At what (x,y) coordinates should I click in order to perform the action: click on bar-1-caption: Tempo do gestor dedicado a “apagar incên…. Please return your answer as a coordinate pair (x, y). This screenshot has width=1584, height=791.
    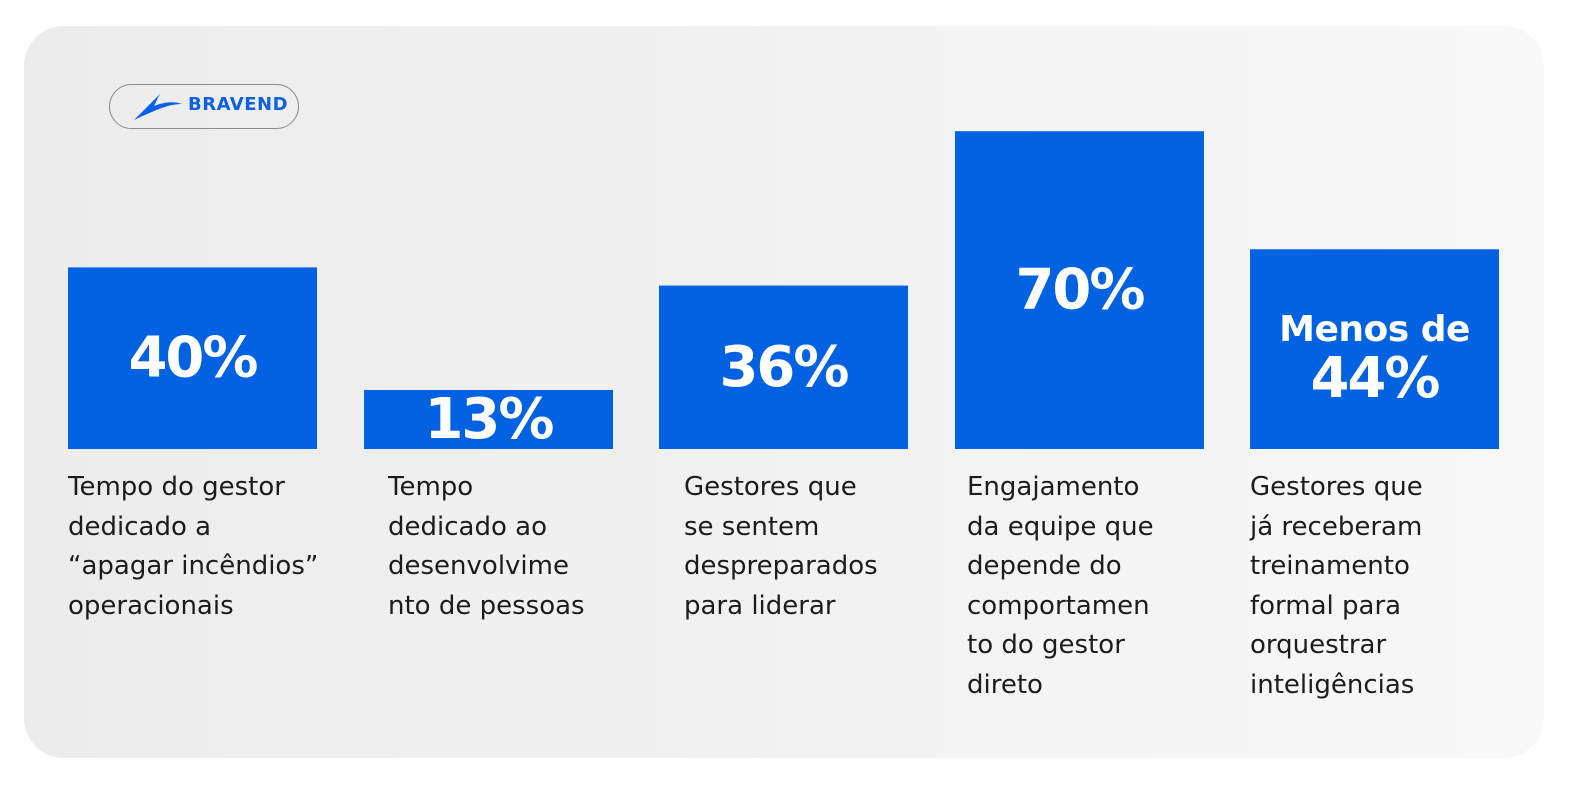
    Looking at the image, I should click on (193, 546).